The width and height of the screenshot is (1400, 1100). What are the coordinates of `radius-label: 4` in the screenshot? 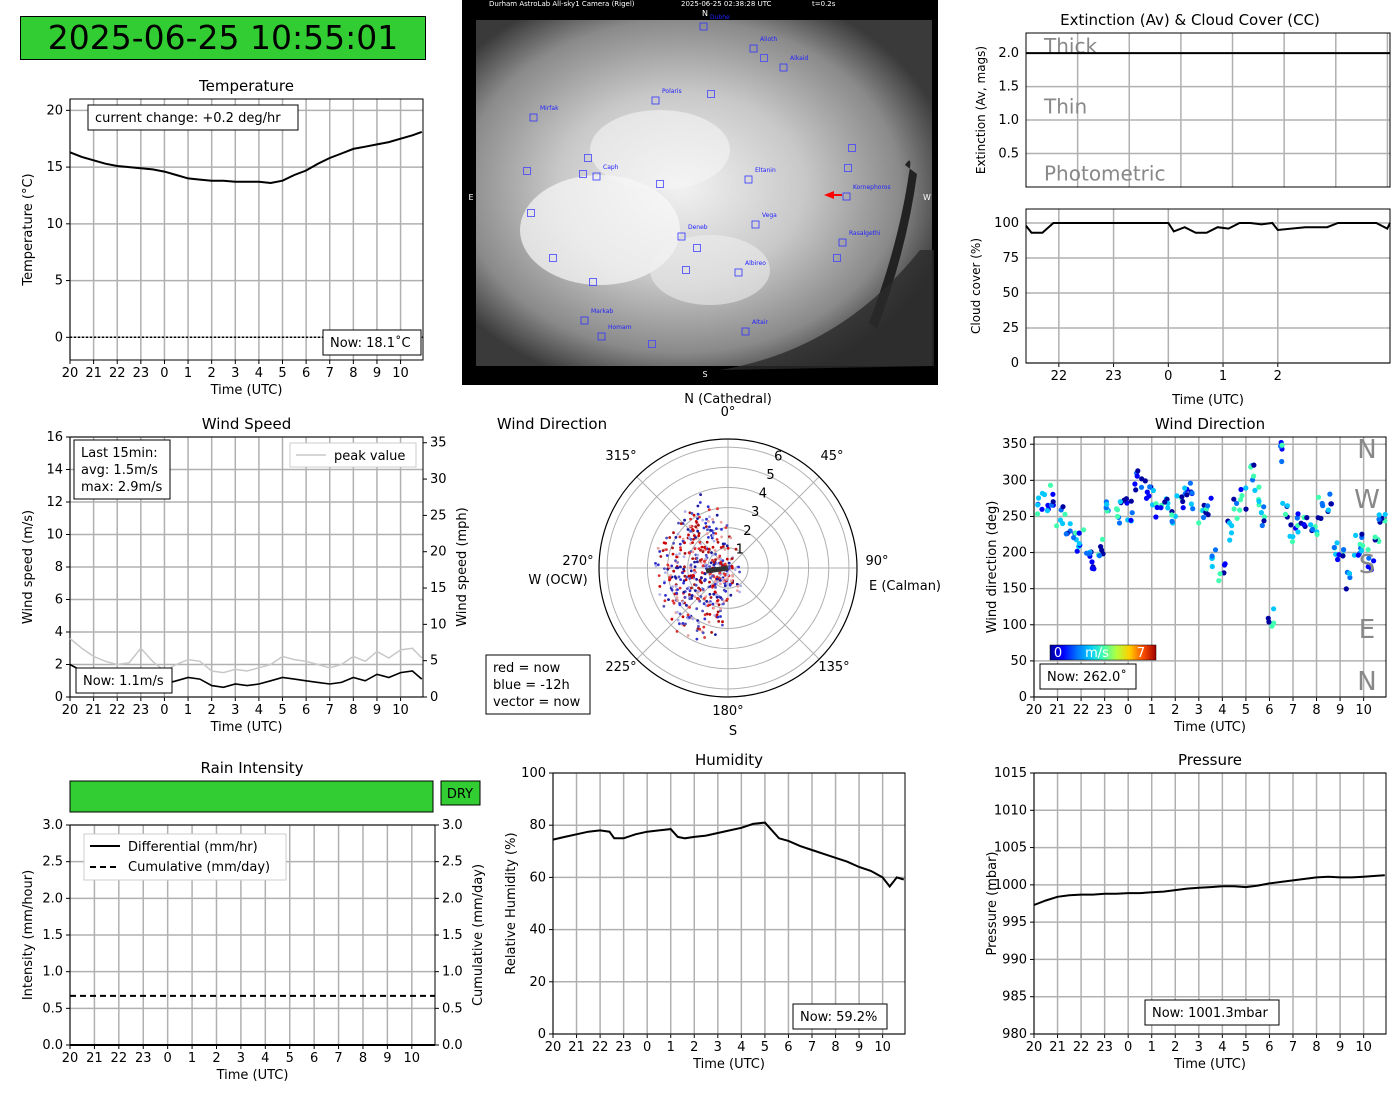 It's located at (763, 494).